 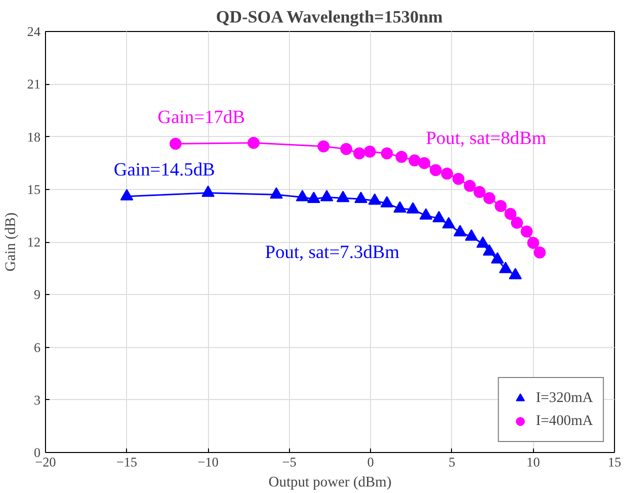 What do you see at coordinates (164, 170) in the screenshot?
I see `annotation: Gain=14.5dB` at bounding box center [164, 170].